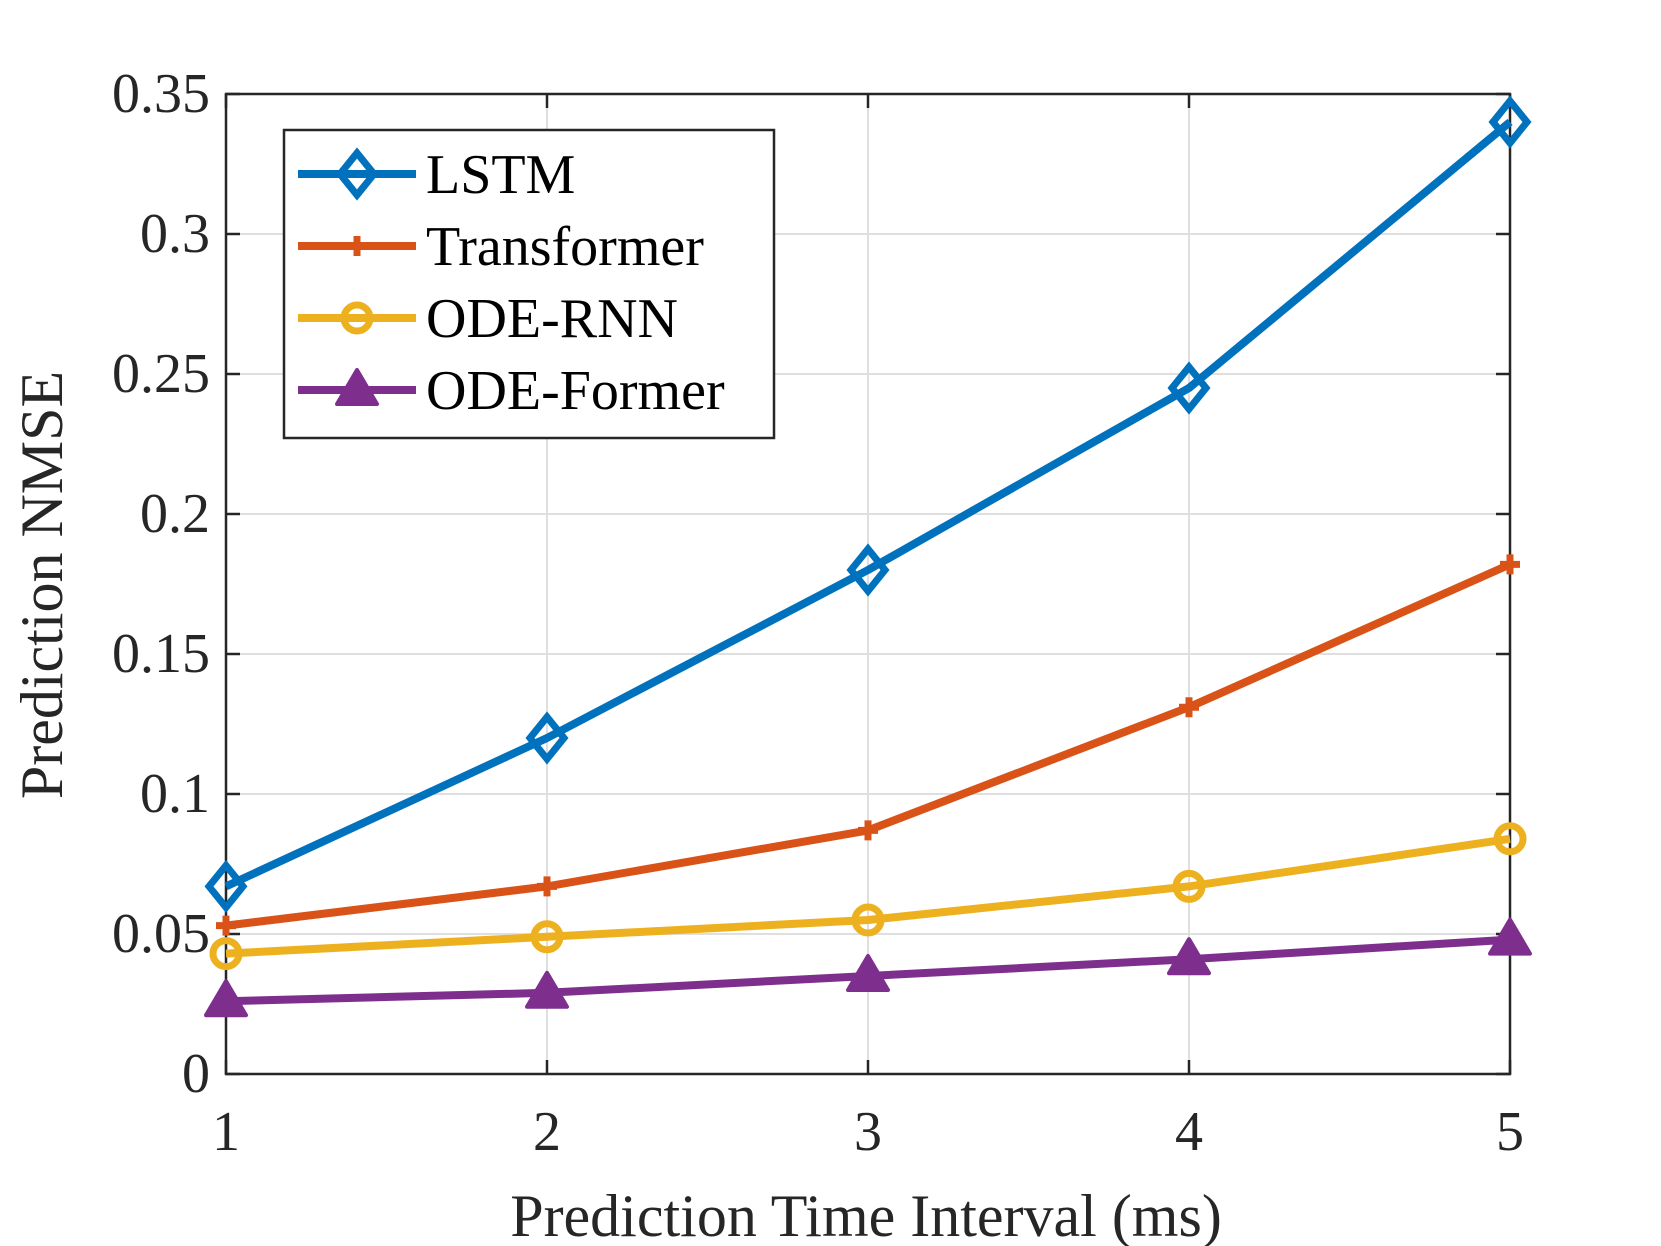 This screenshot has height=1246, width=1661. Describe the element at coordinates (1510, 1132) in the screenshot. I see `x-tick-label: 5` at that location.